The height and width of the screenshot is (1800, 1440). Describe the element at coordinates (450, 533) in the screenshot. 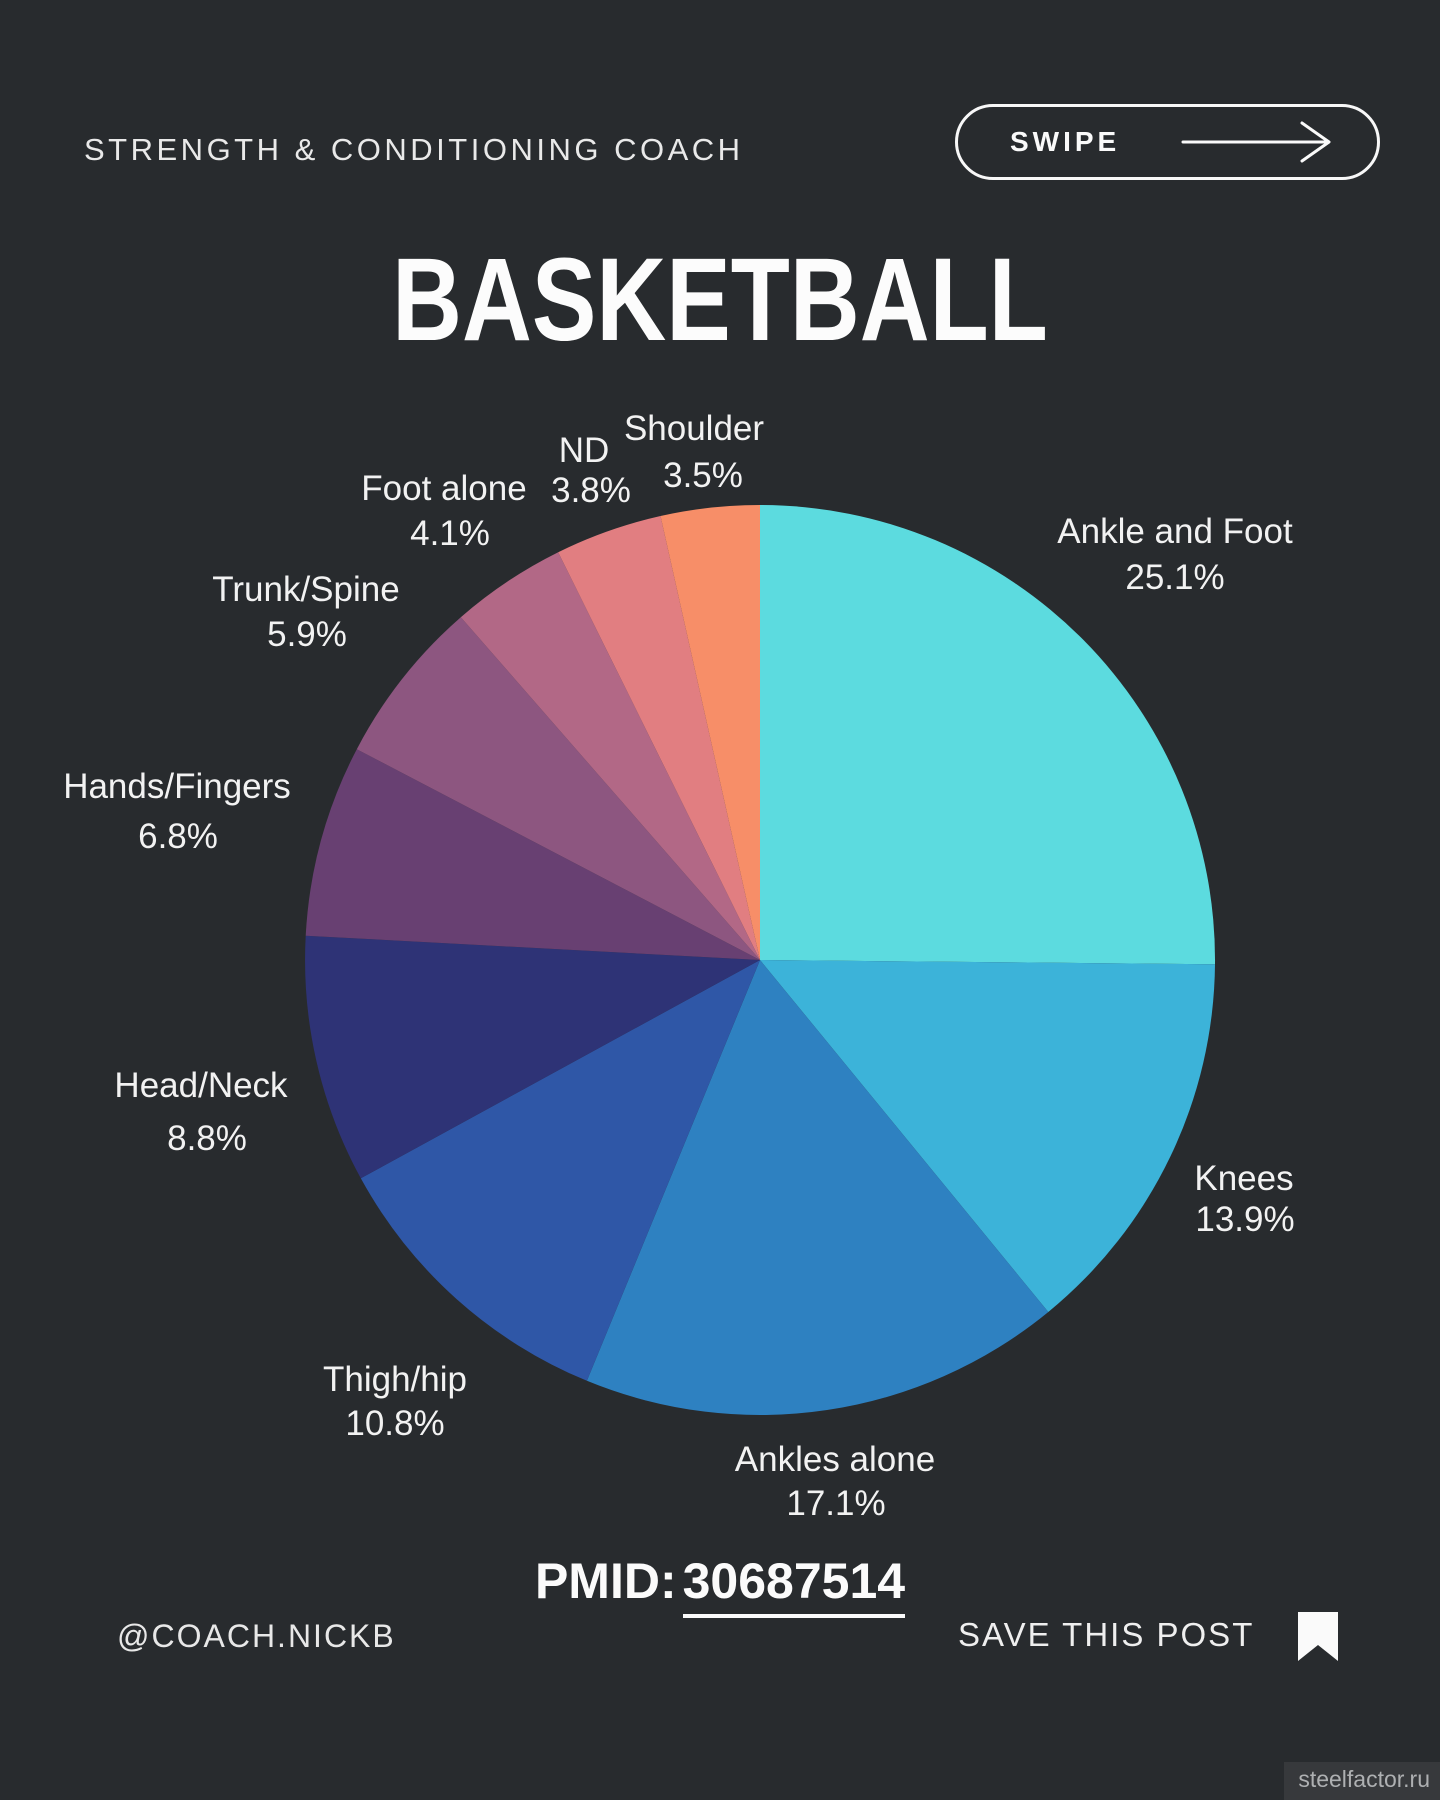

I see `slice-value-foot-alone: 4.1%` at that location.